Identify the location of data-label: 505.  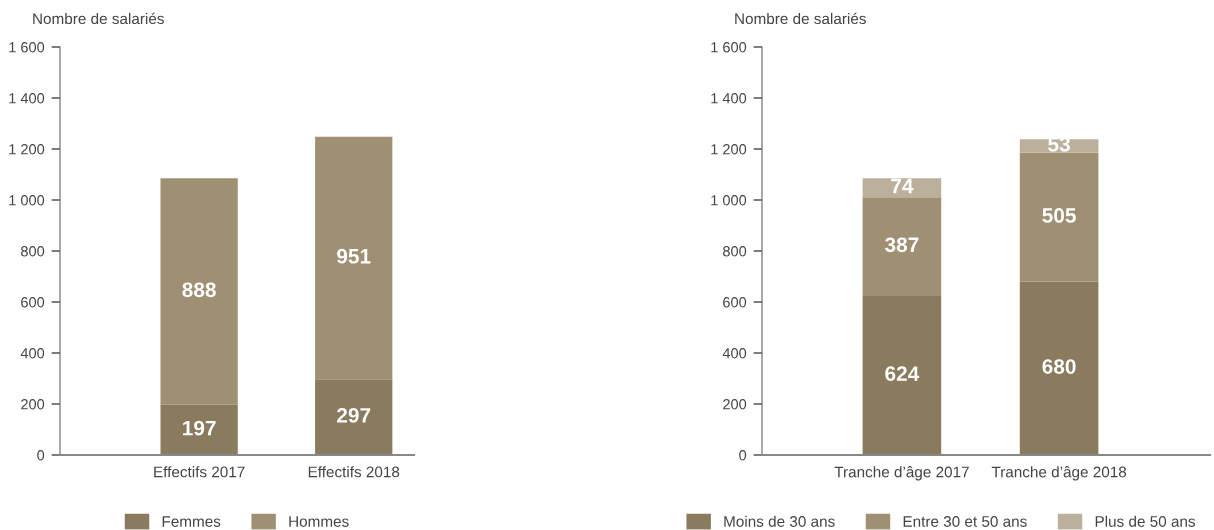
(1059, 215).